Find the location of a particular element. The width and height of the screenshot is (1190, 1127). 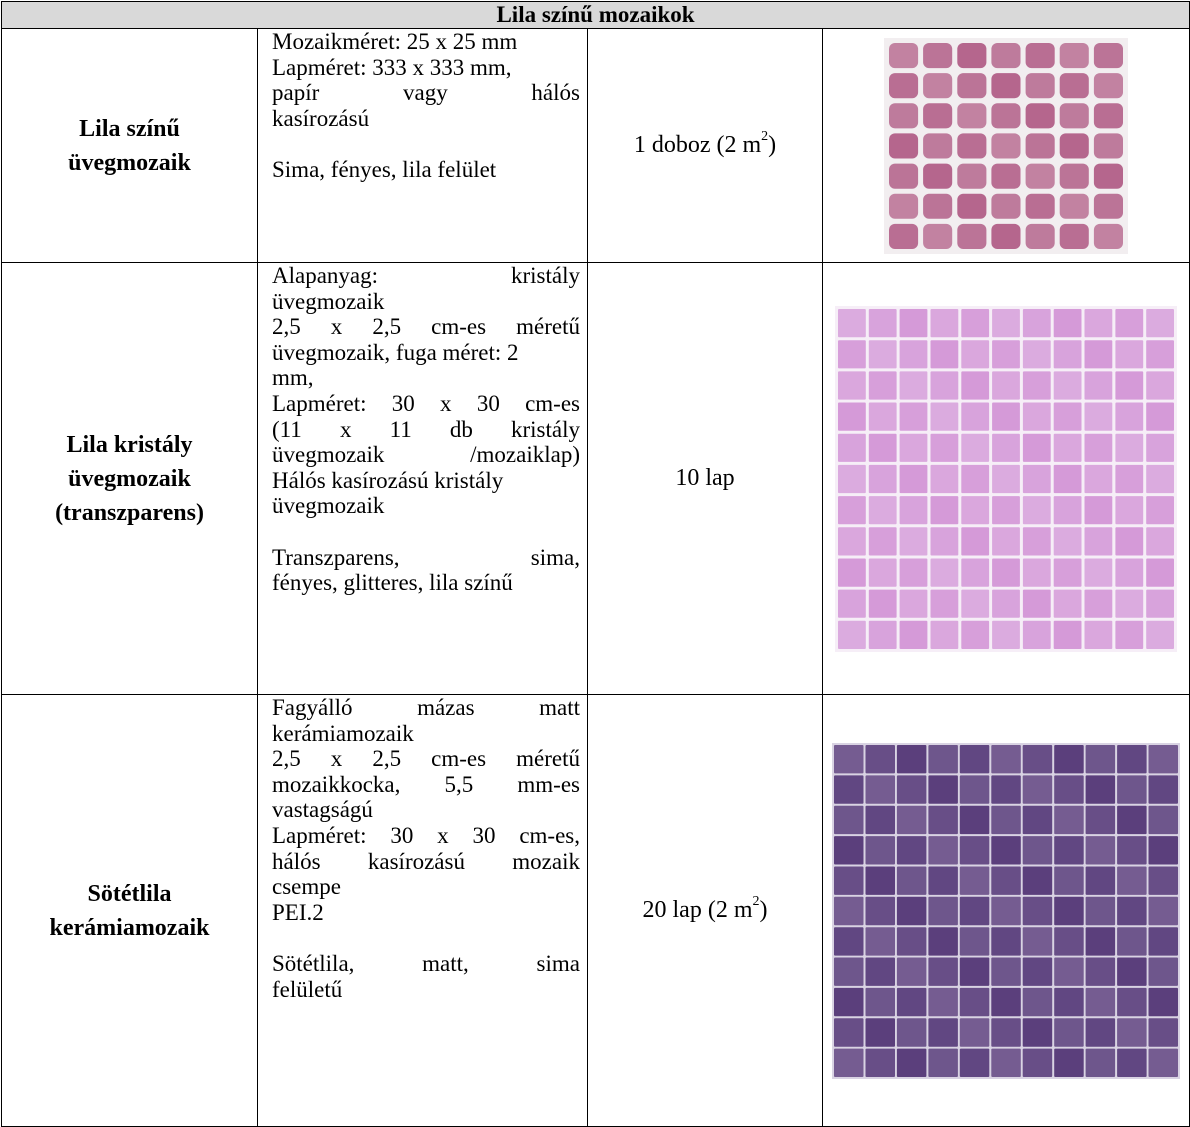

description-word: vagy is located at coordinates (425, 93).